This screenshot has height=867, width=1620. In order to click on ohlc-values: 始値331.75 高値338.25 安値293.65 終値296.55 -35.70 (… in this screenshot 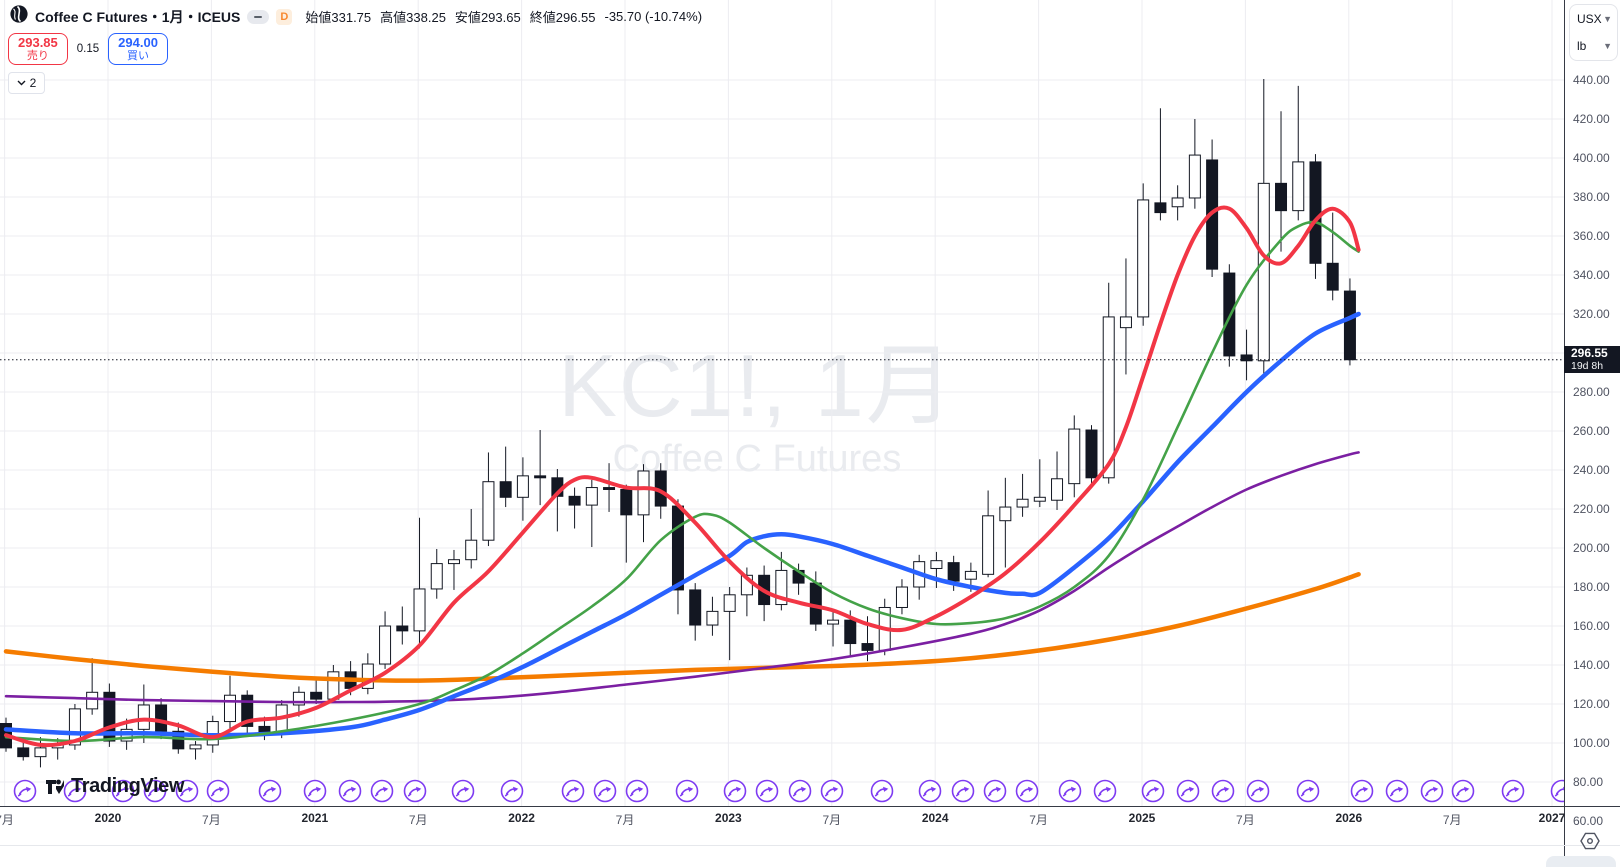, I will do `click(503, 16)`.